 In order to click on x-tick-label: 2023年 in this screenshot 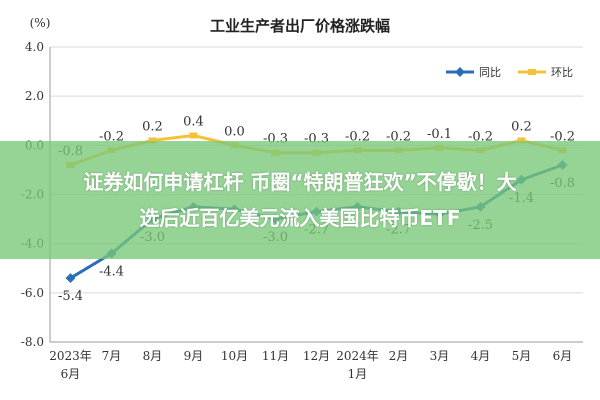, I will do `click(70, 356)`.